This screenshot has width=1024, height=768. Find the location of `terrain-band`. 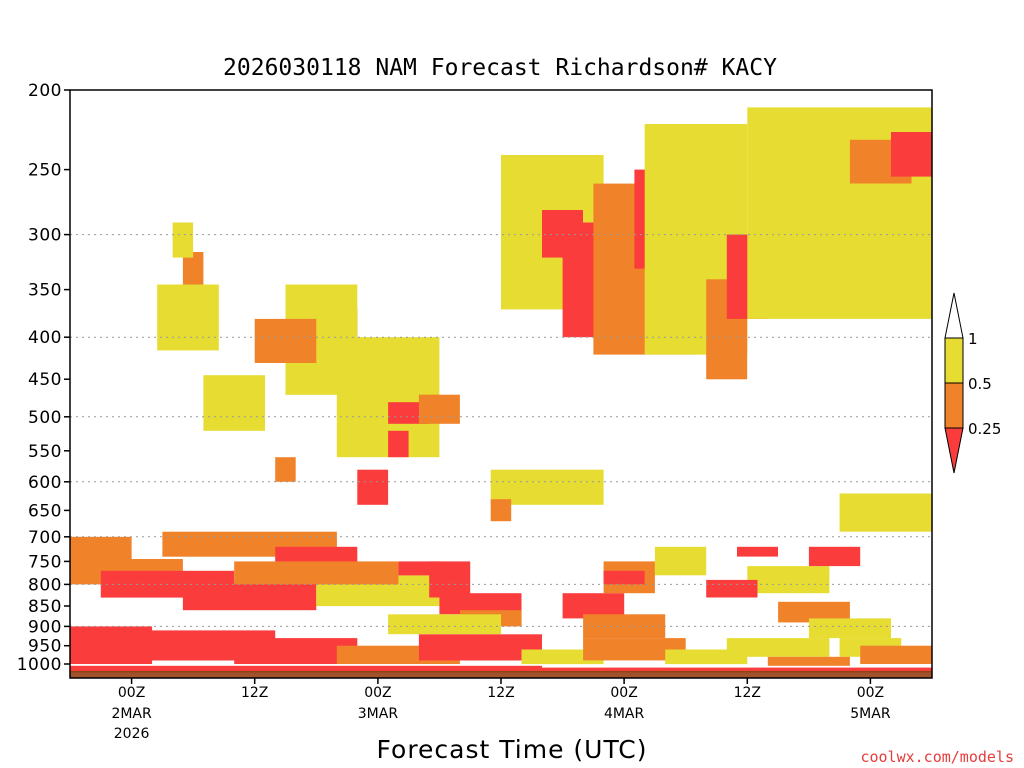

terrain-band is located at coordinates (501, 674).